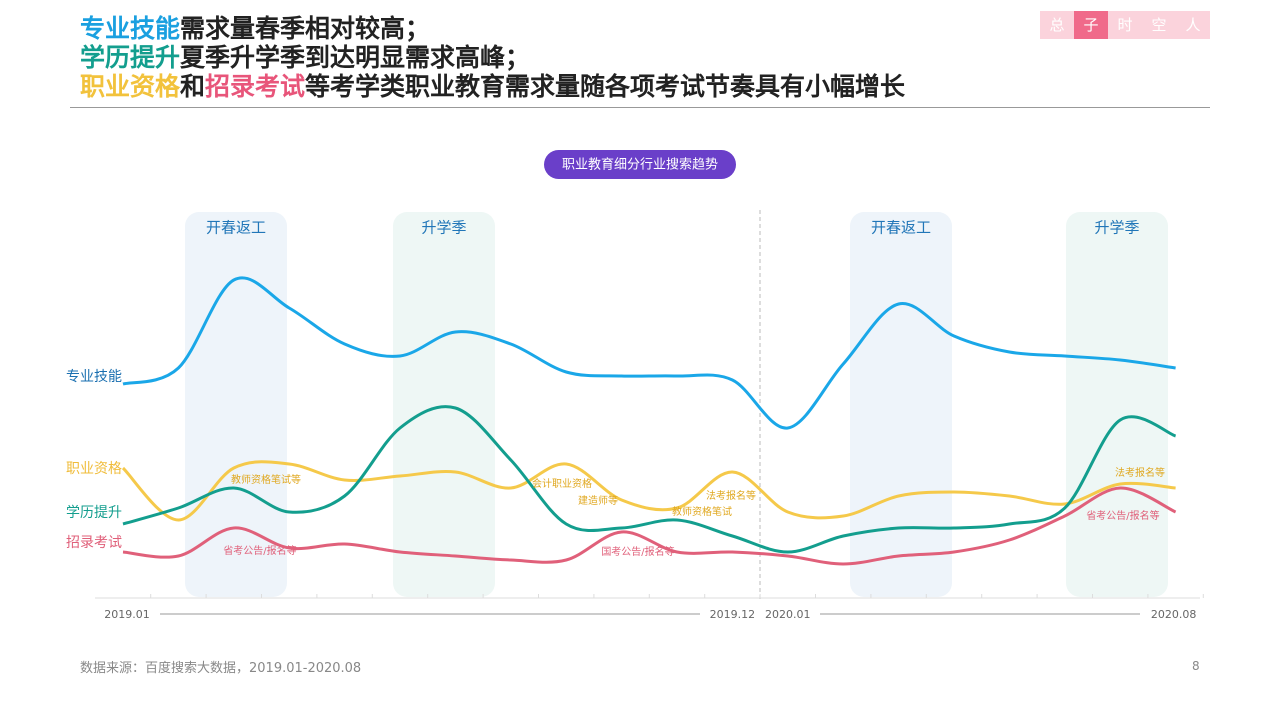  What do you see at coordinates (702, 511) in the screenshot?
I see `annotation: 教师资格笔试` at bounding box center [702, 511].